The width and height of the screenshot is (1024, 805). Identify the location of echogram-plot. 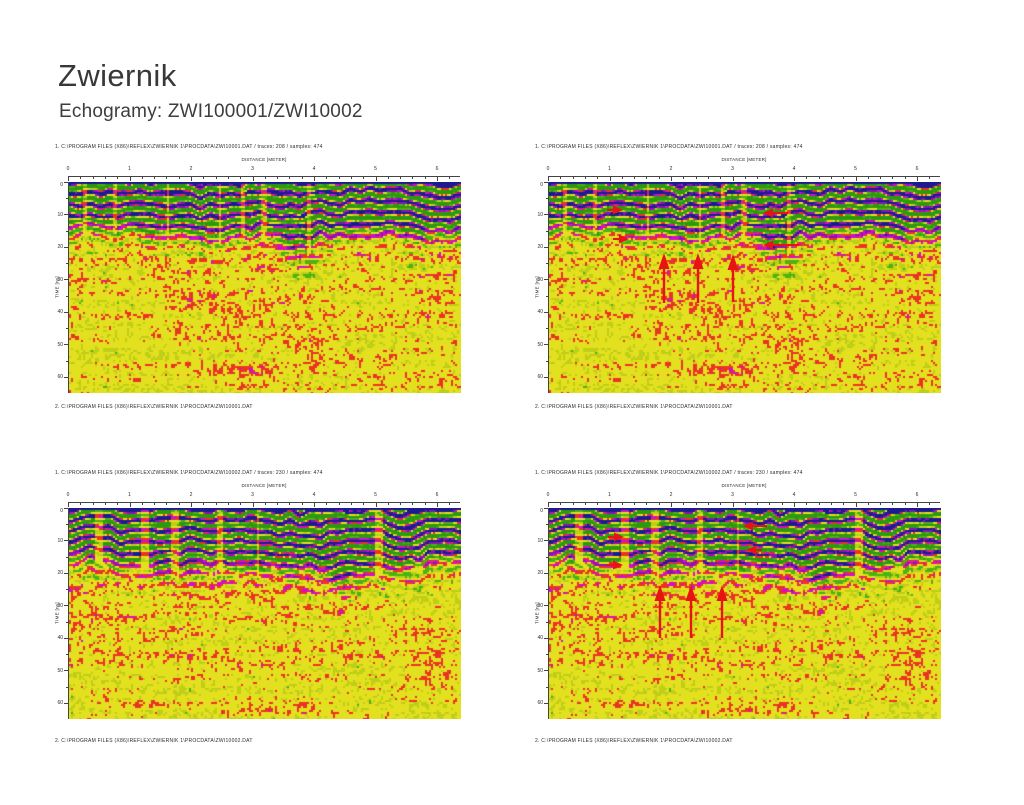
(744, 287).